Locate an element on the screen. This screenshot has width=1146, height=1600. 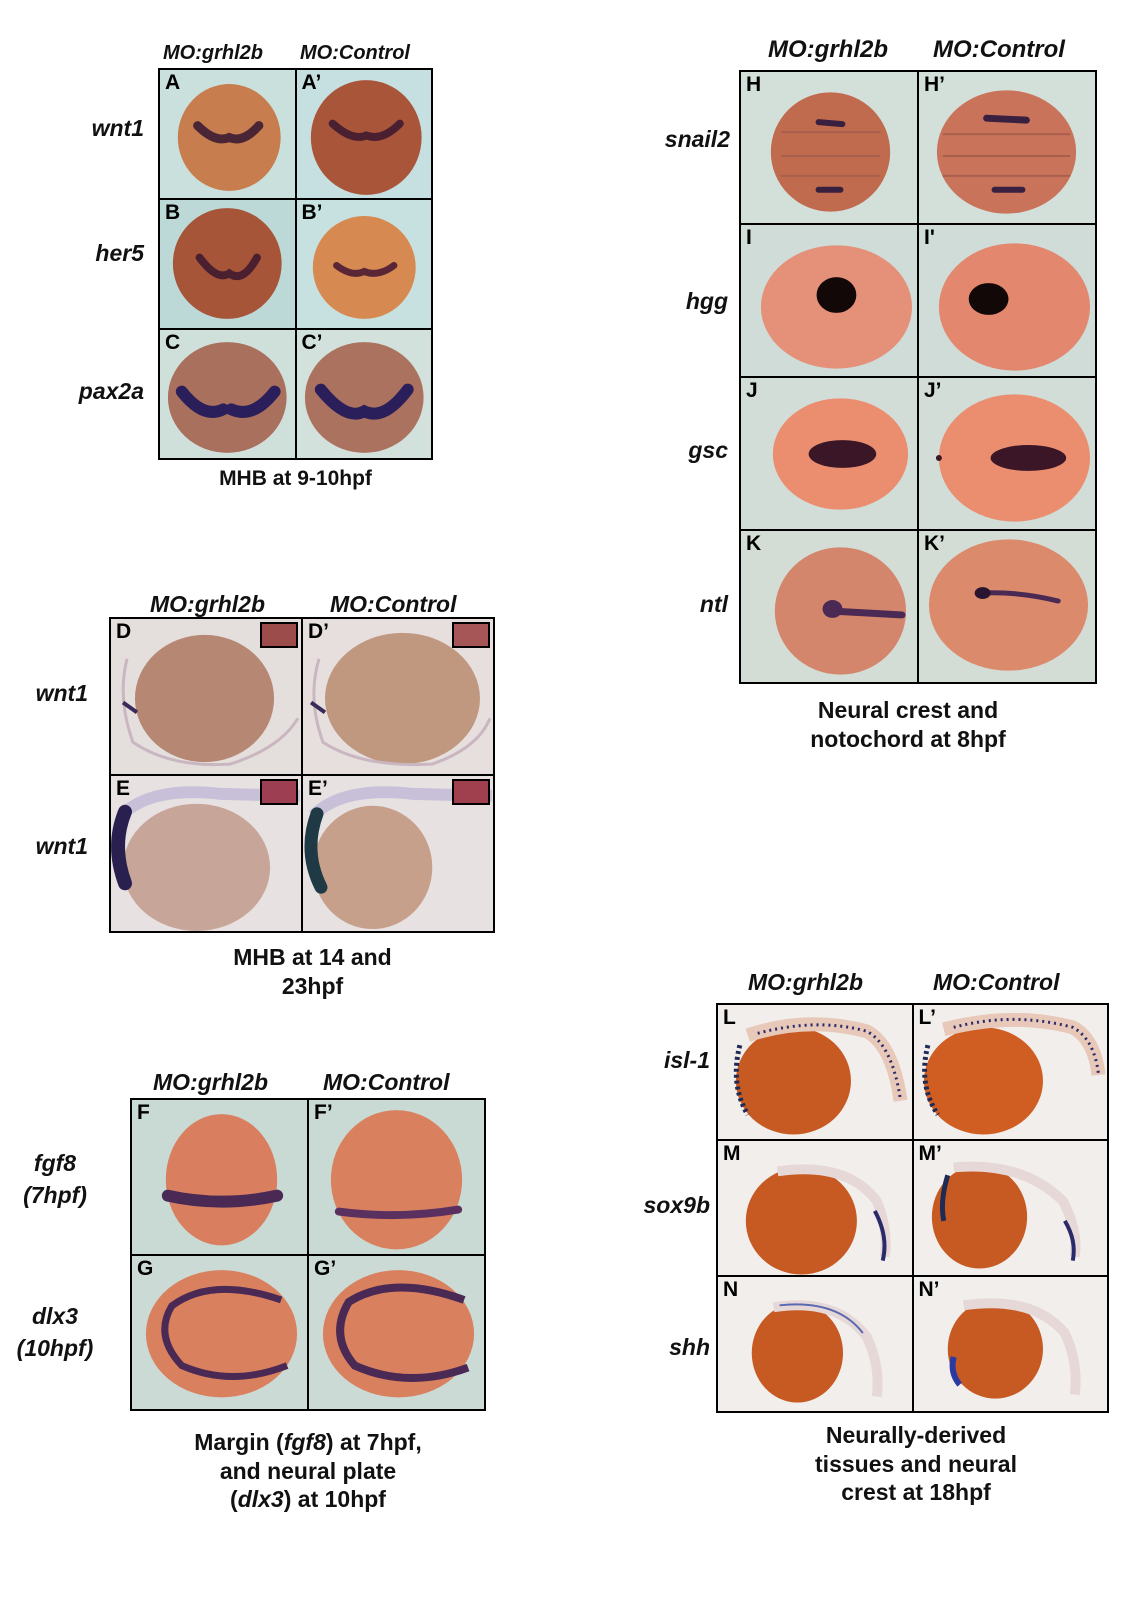
panel-label-g: G is located at coordinates (145, 1268).